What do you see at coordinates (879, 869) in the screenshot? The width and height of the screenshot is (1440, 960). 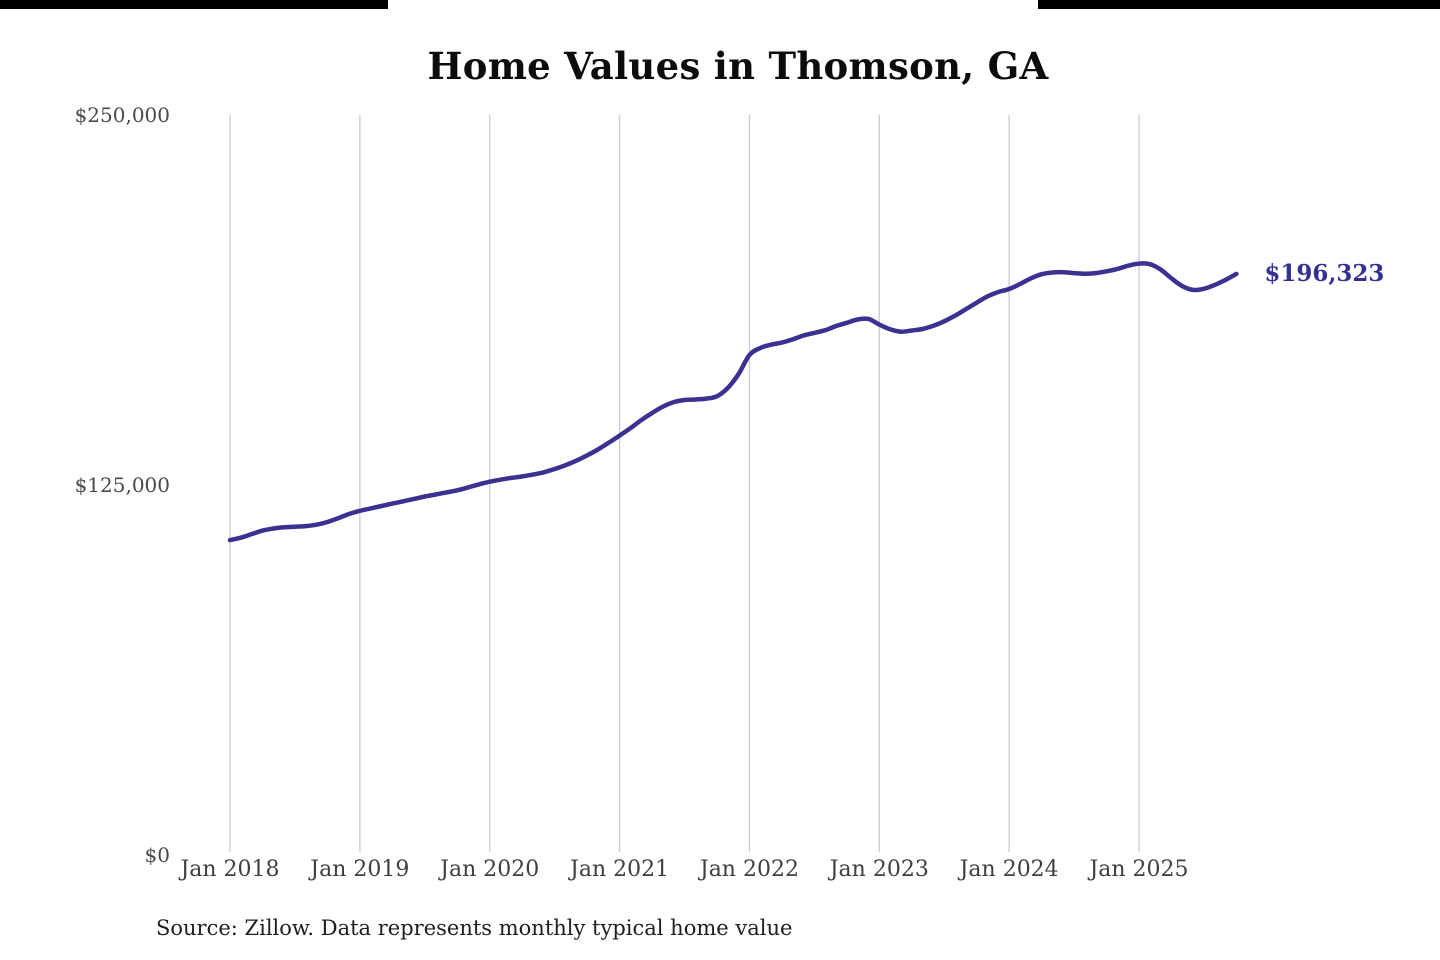 I see `x-tick-label: Jan 2023` at bounding box center [879, 869].